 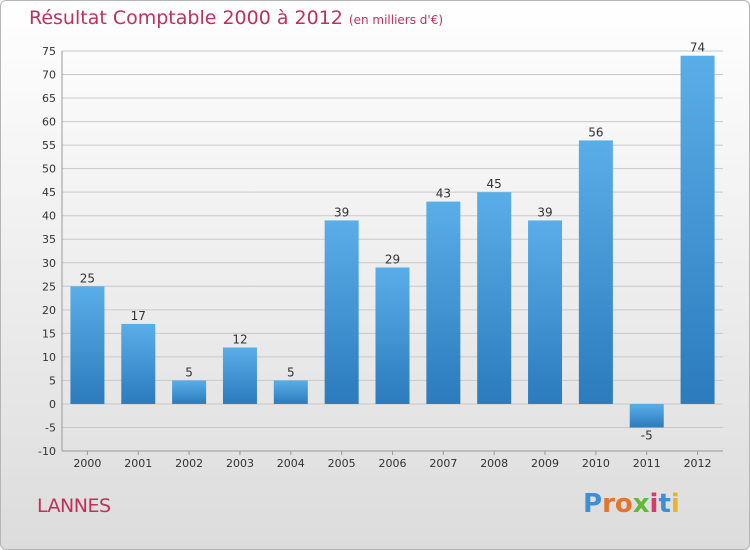 What do you see at coordinates (49, 357) in the screenshot?
I see `y-tick-label: 10` at bounding box center [49, 357].